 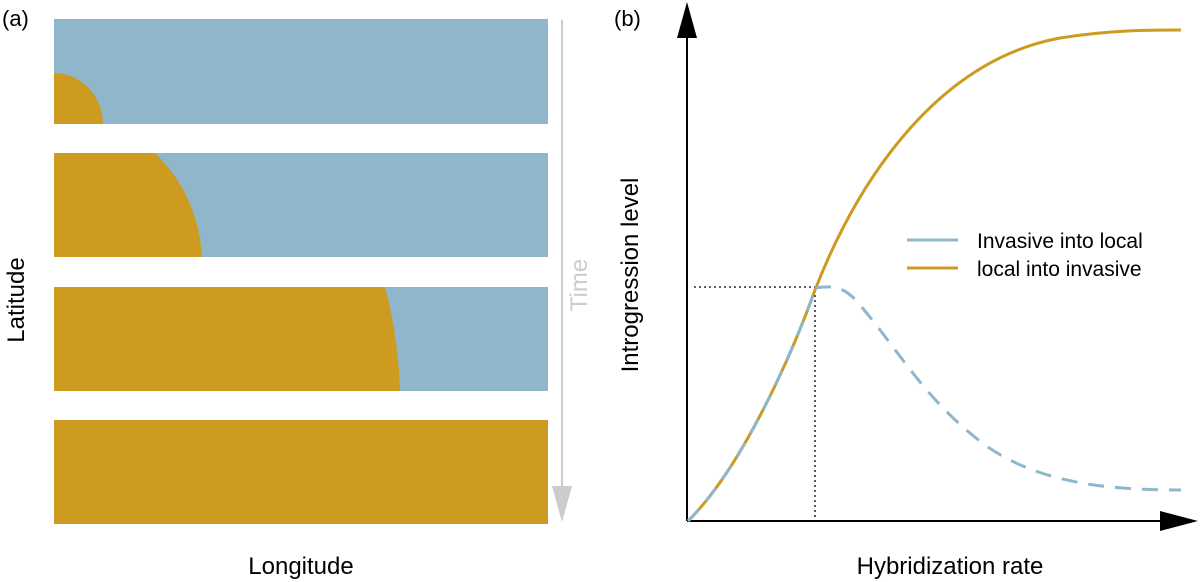 I want to click on latitude-label: Latitude, so click(x=16, y=299).